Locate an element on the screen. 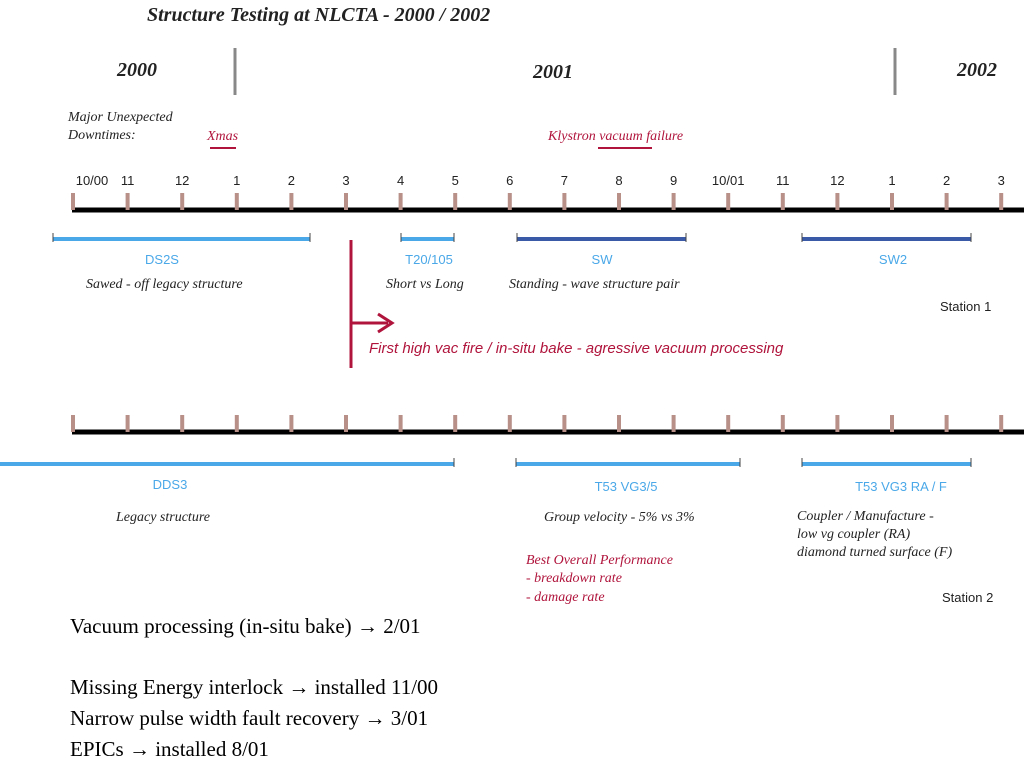 This screenshot has height=768, width=1024. note-text: Vacuum processing (in-situ bake) is located at coordinates (211, 626).